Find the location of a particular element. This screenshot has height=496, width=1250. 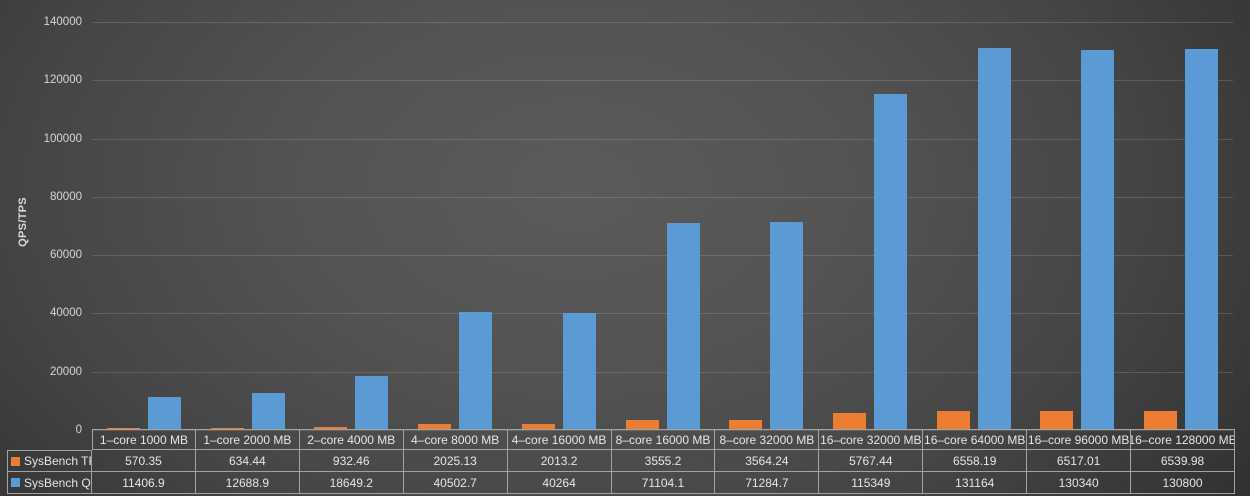

legend-cell-qps: SysBench QPS is located at coordinates (49, 483).